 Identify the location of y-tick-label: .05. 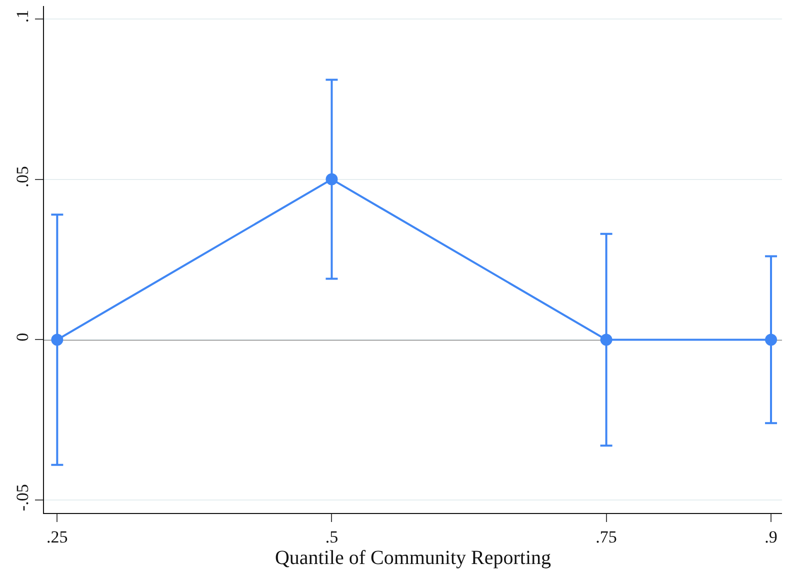
(22, 177).